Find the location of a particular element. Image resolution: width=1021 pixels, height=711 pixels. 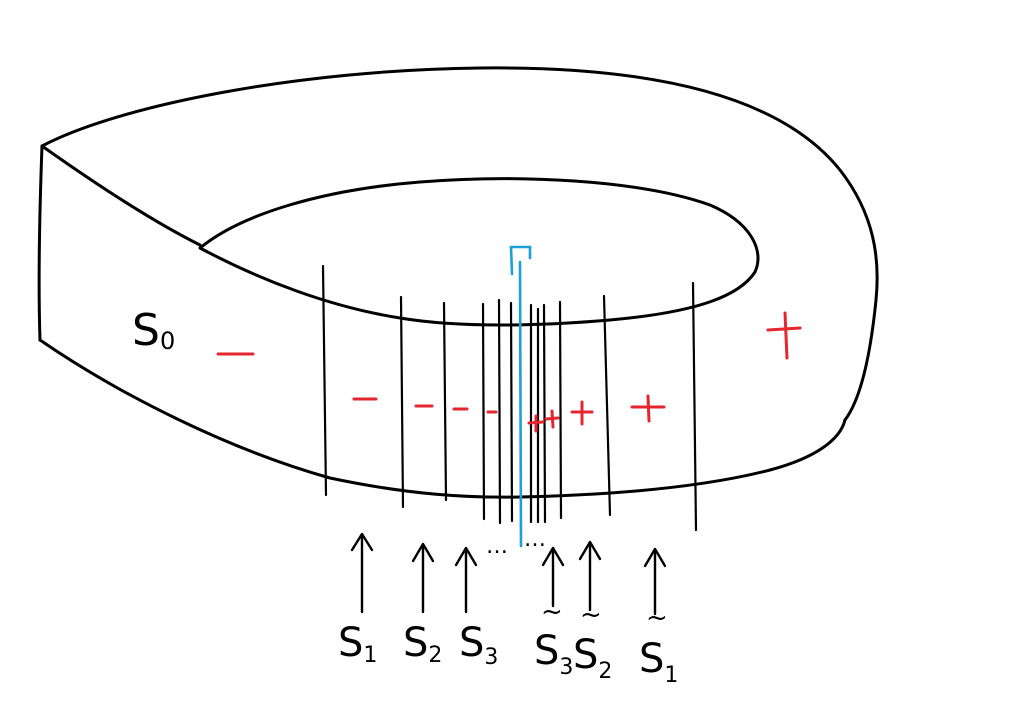

gamma-glyph is located at coordinates (520, 260).